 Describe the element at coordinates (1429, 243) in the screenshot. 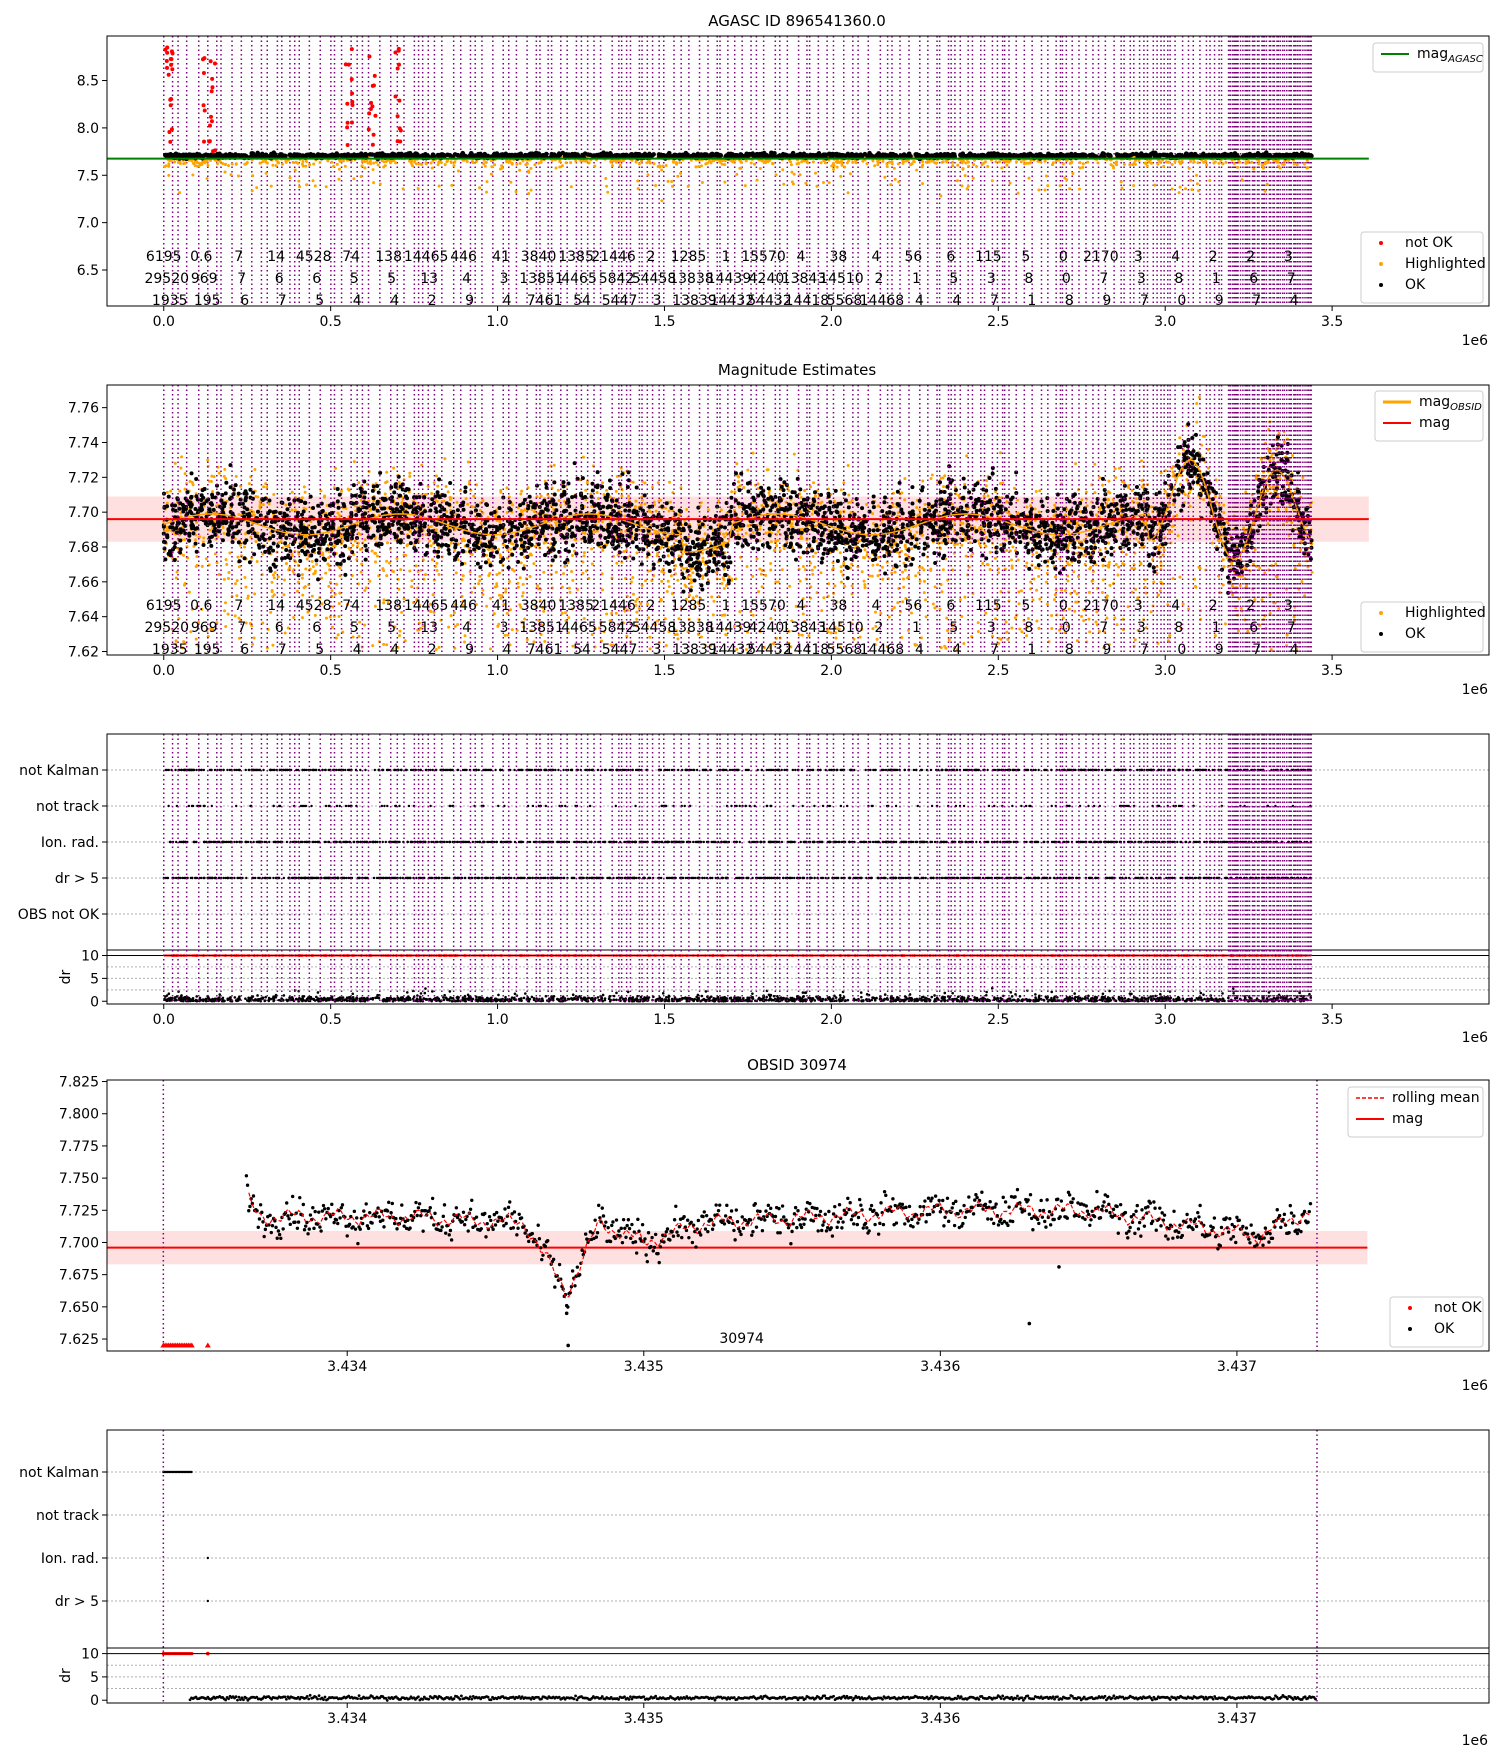

I see `agasc-points-legend-label-text: not OK` at that location.